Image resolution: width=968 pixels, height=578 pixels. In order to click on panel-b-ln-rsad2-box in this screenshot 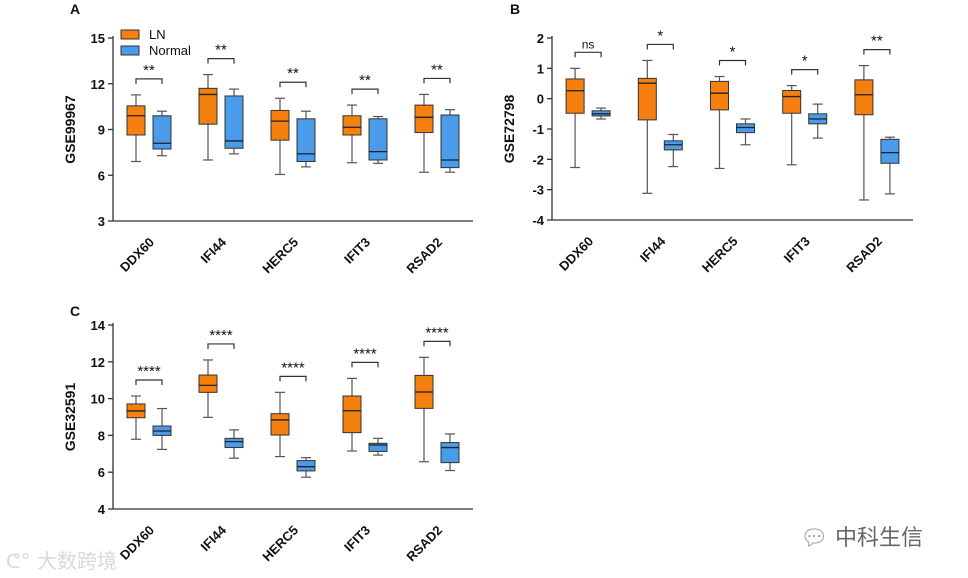, I will do `click(864, 97)`.